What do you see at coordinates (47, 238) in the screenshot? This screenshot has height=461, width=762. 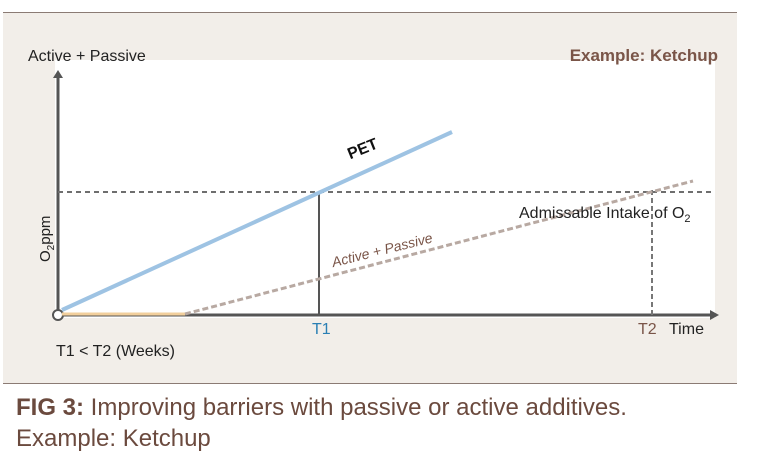 I see `y-axis-label: O2ppm` at bounding box center [47, 238].